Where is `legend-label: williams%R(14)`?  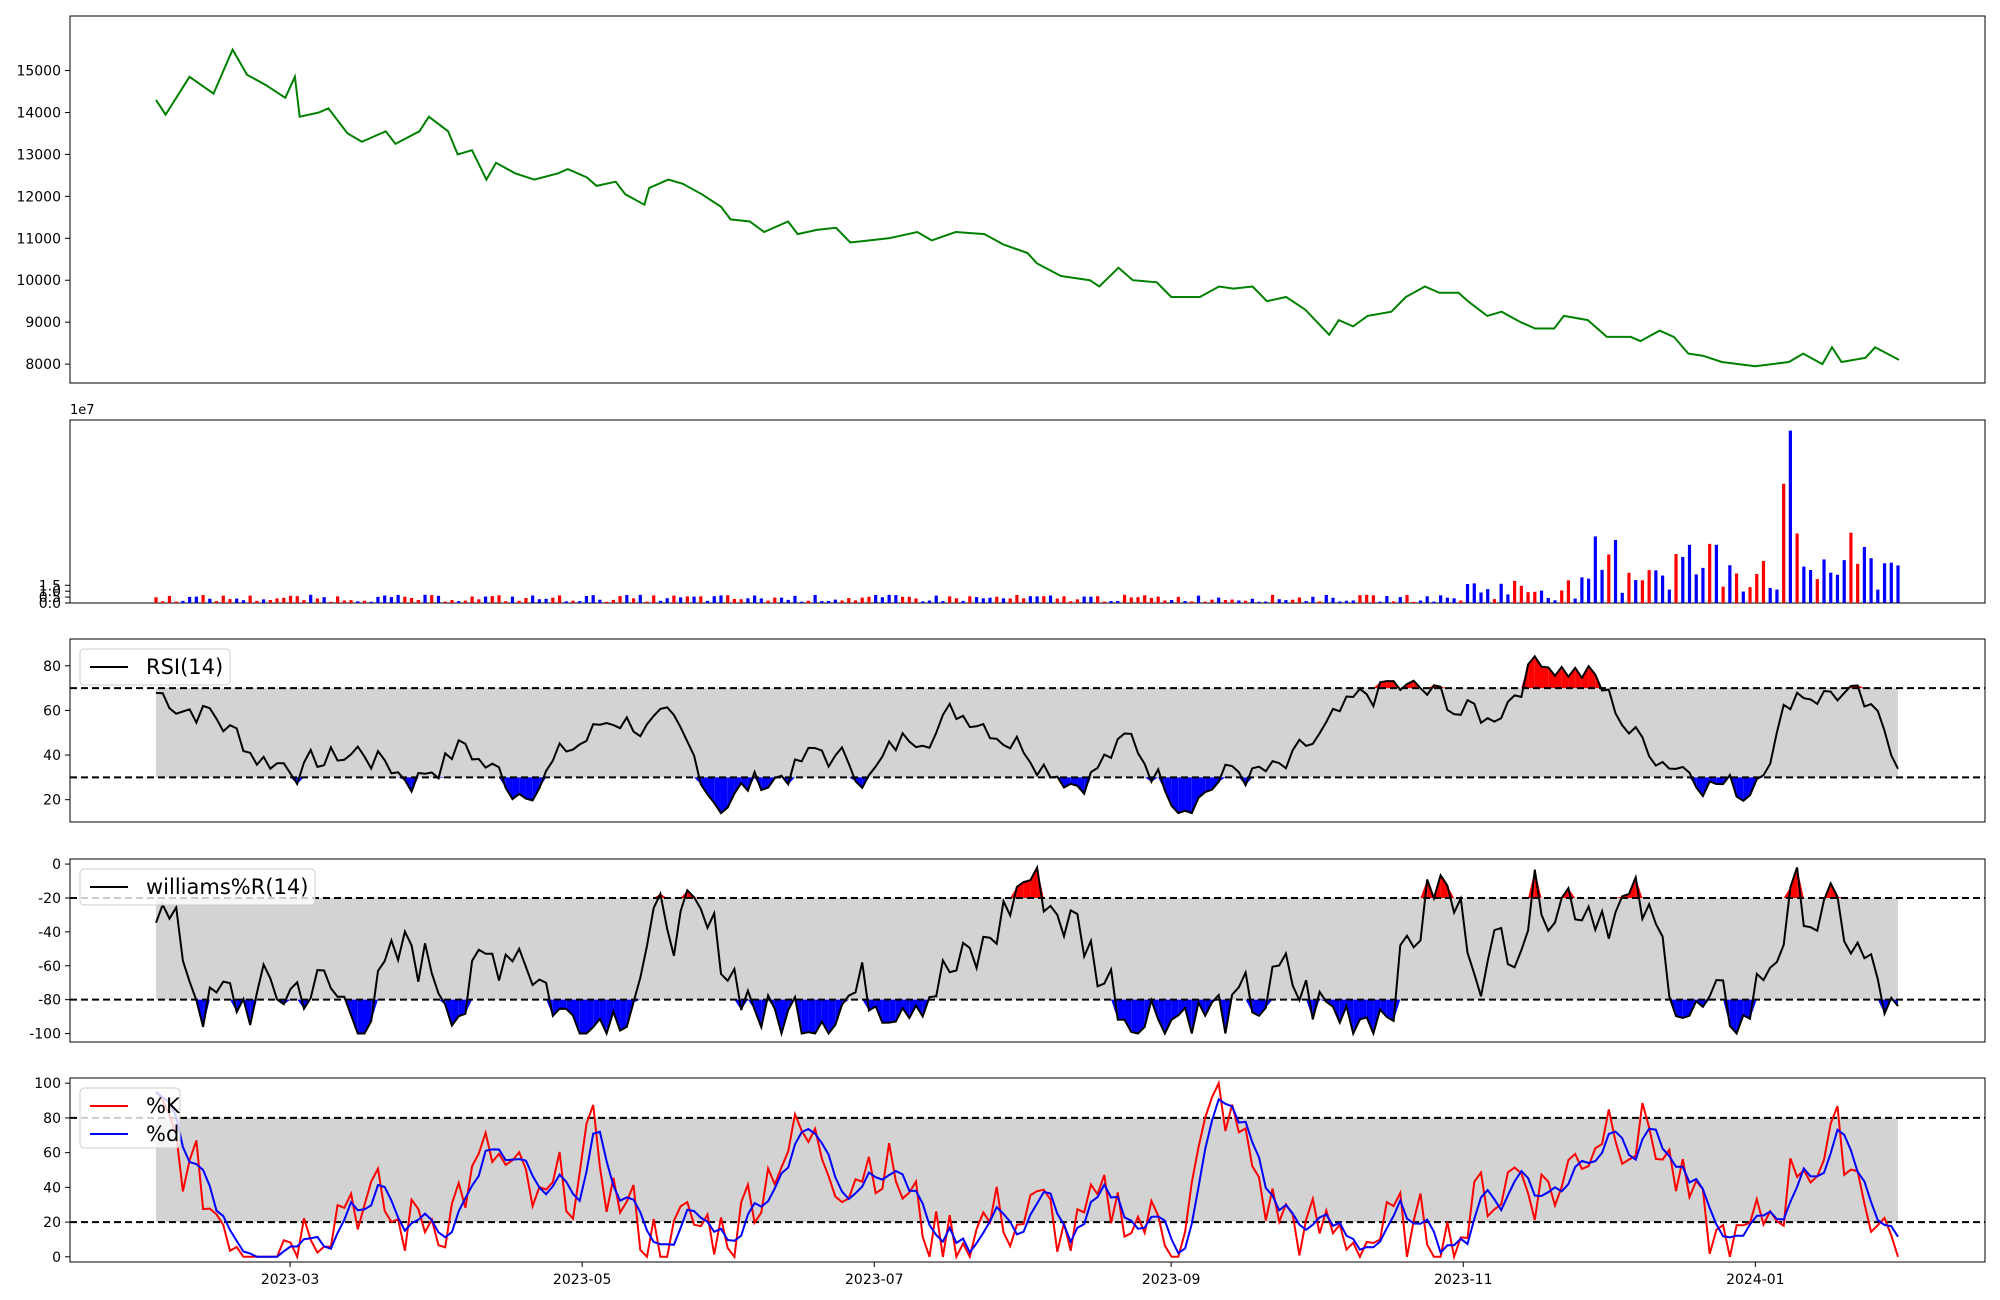 legend-label: williams%R(14) is located at coordinates (227, 887).